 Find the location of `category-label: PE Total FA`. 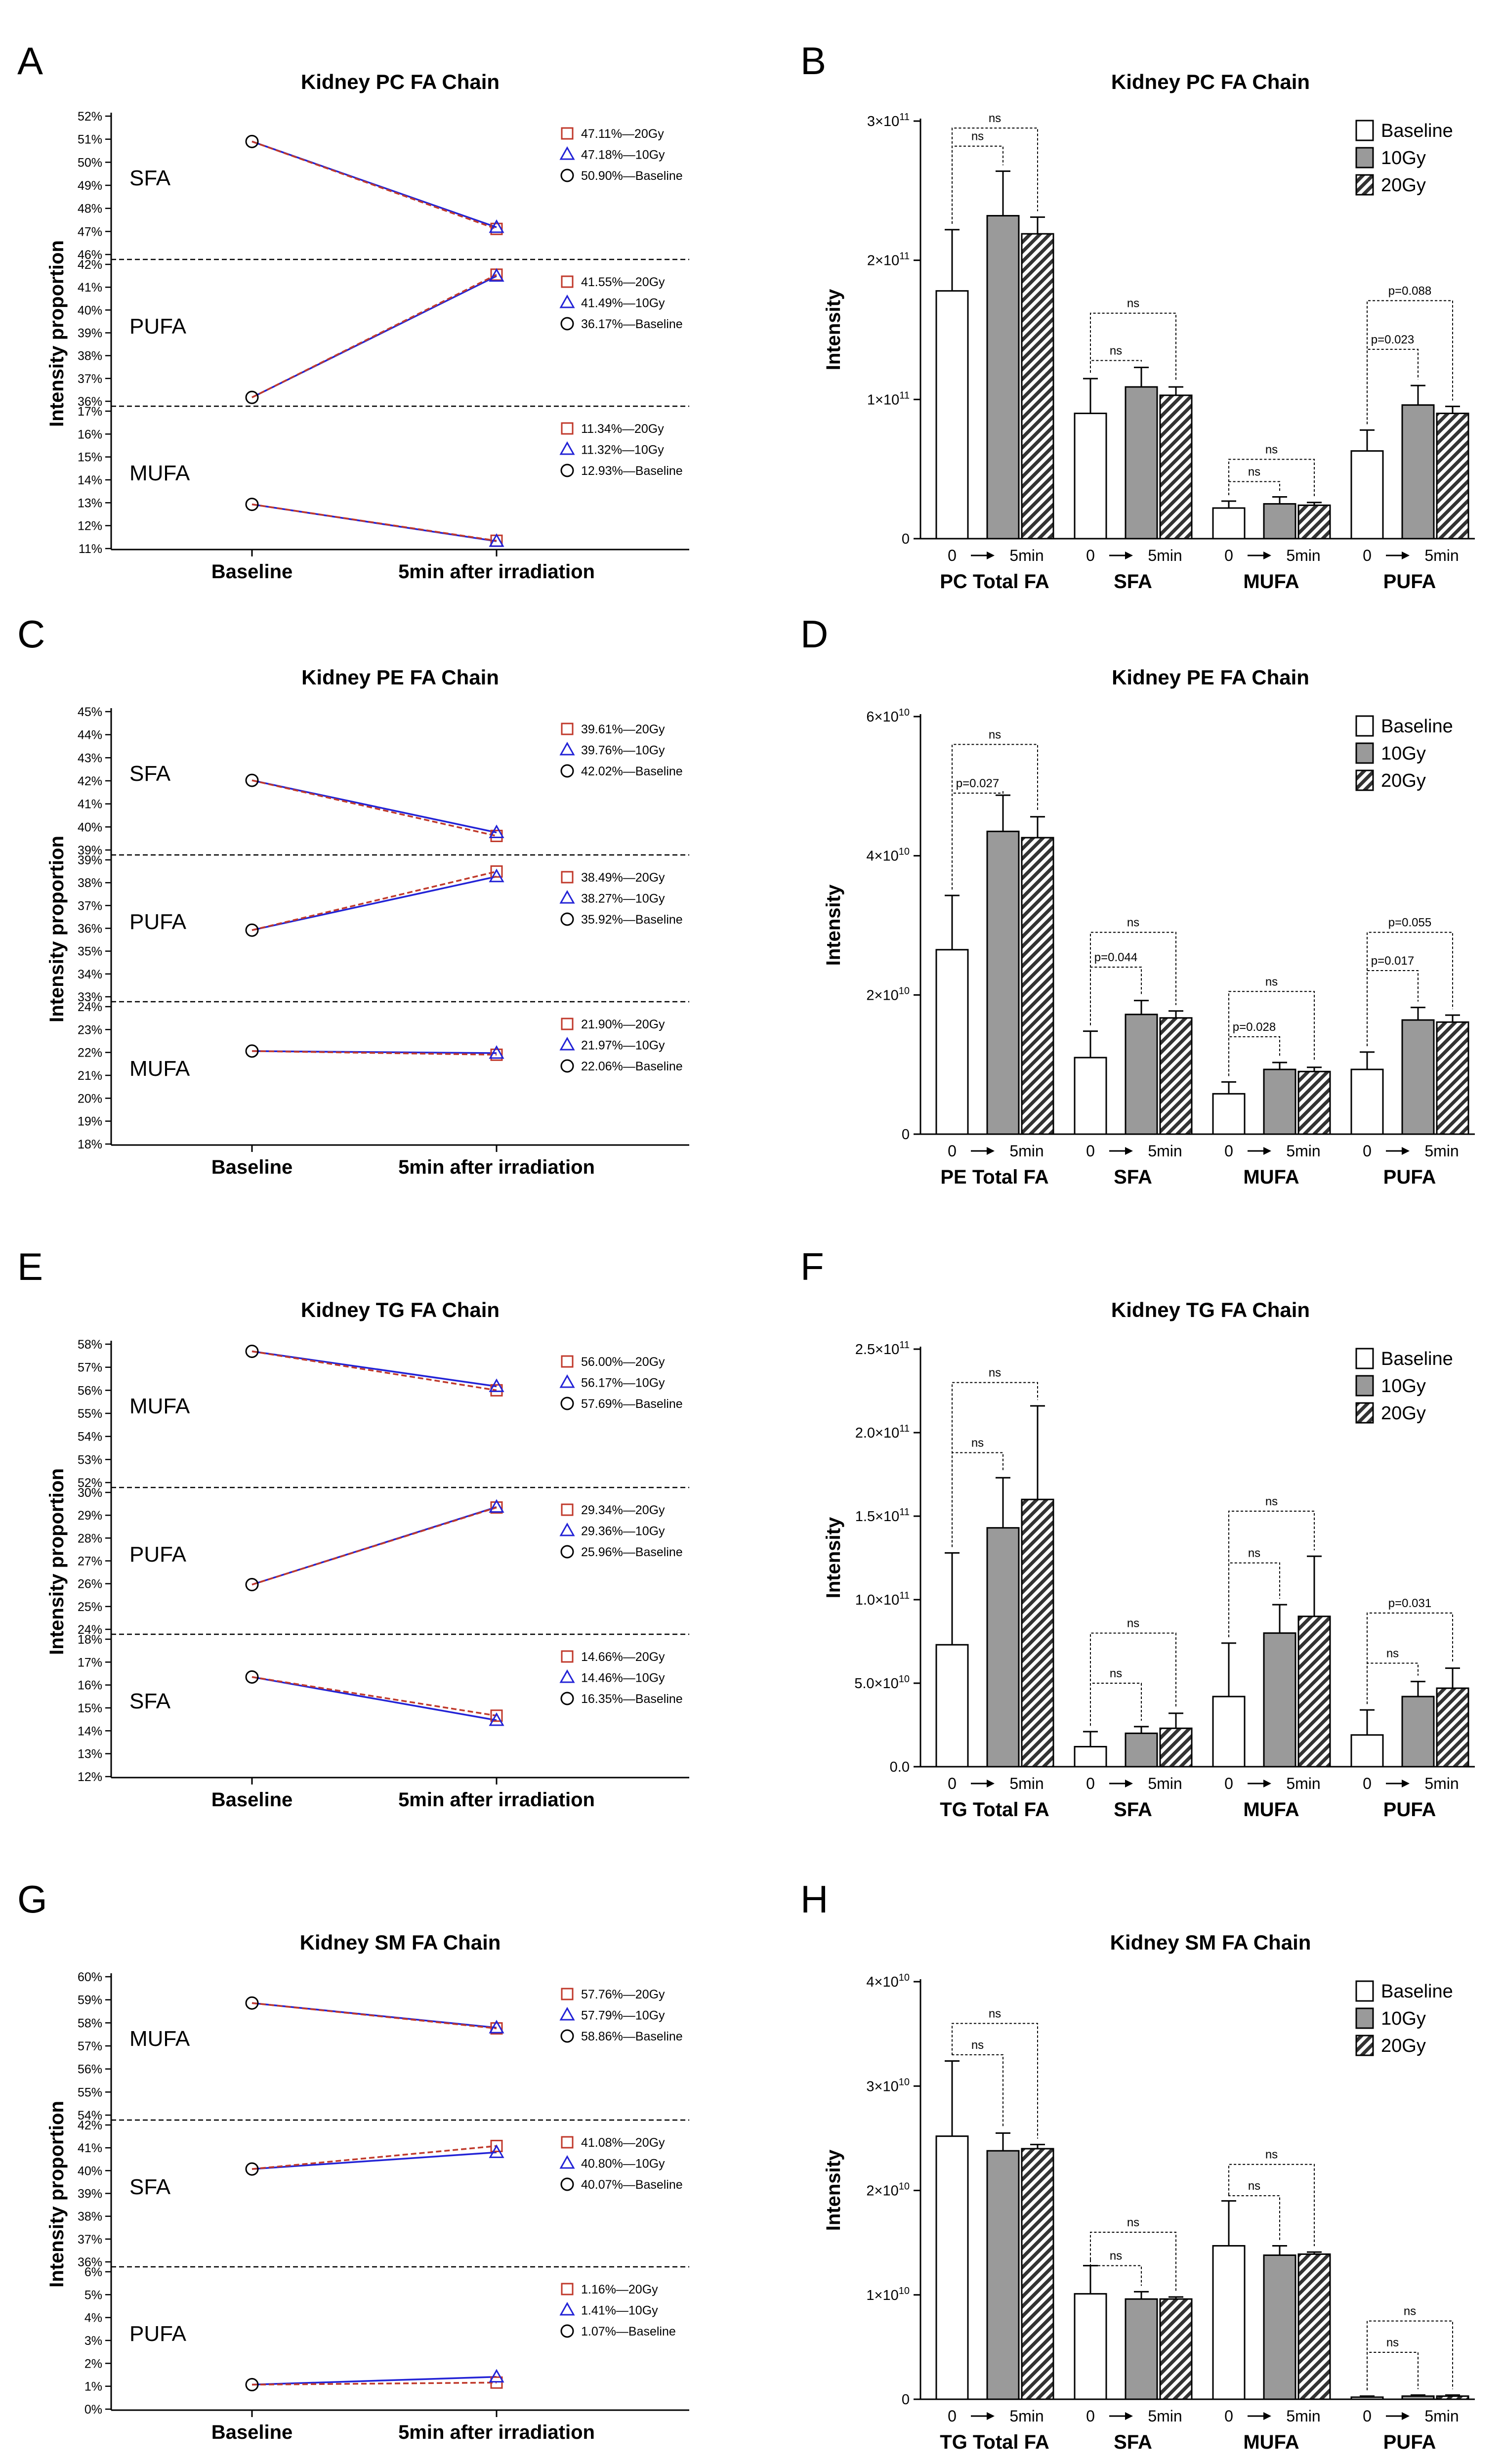

category-label: PE Total FA is located at coordinates (994, 1177).